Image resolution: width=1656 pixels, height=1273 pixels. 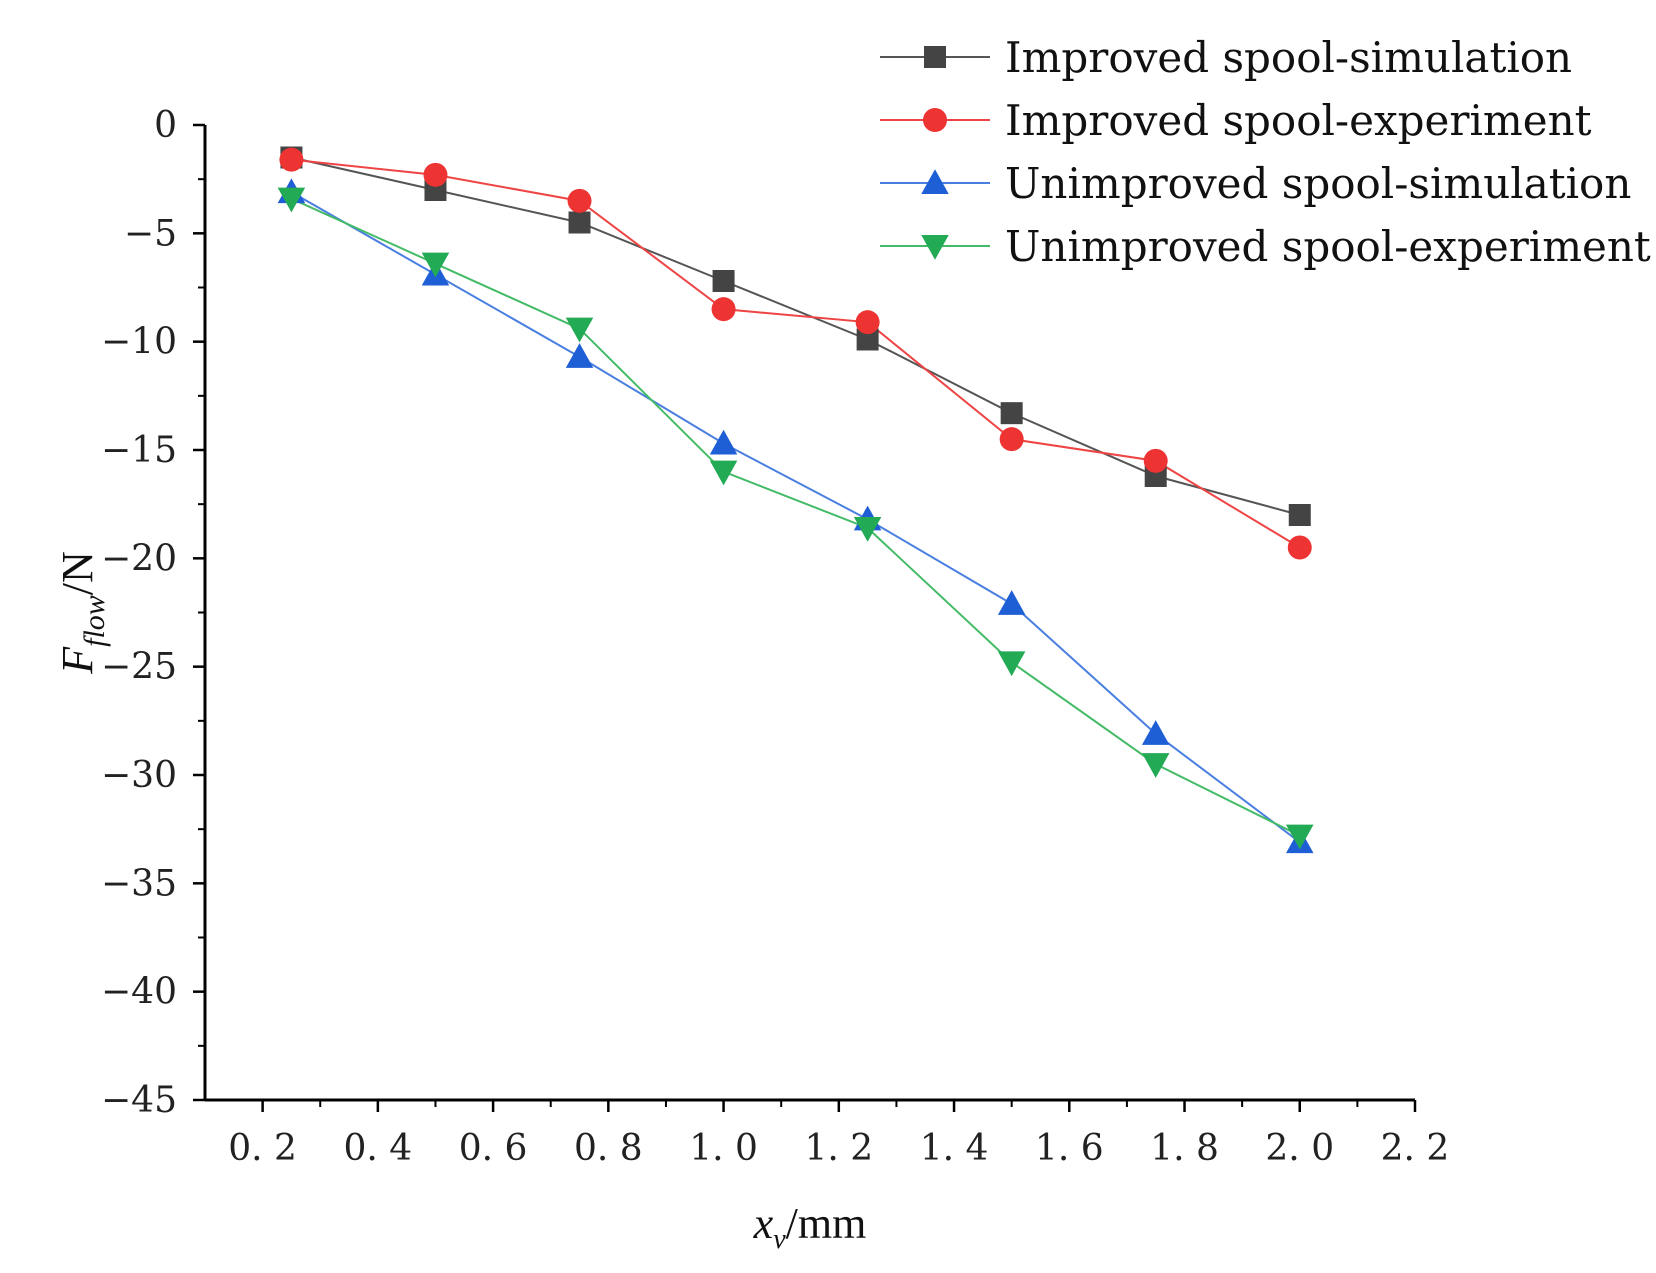 What do you see at coordinates (139, 775) in the screenshot?
I see `y-tick-label: −30` at bounding box center [139, 775].